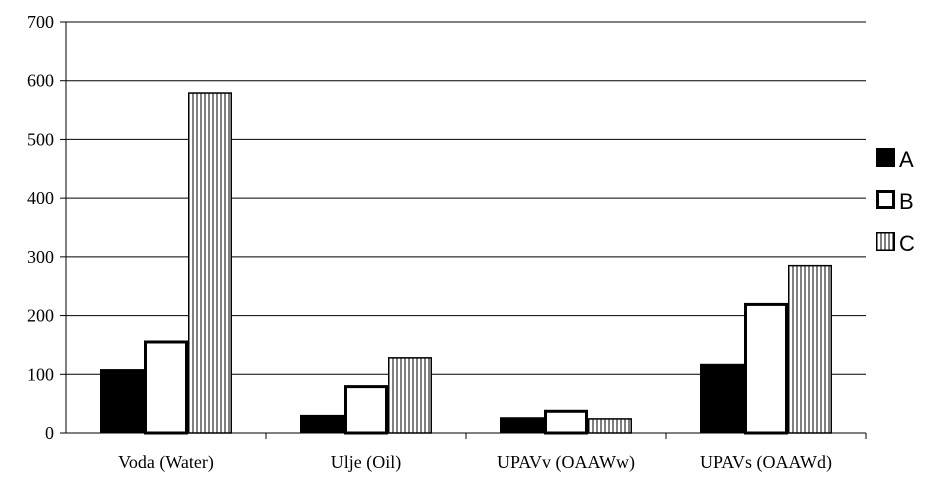 The image size is (952, 479). What do you see at coordinates (166, 462) in the screenshot?
I see `x-tick-label: Voda (Water)` at bounding box center [166, 462].